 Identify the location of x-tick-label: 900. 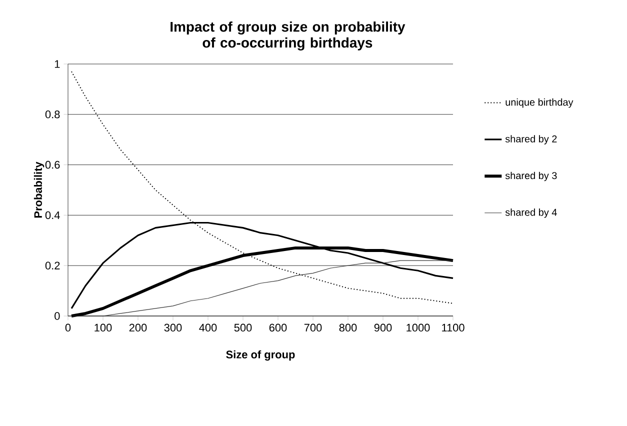
(383, 328).